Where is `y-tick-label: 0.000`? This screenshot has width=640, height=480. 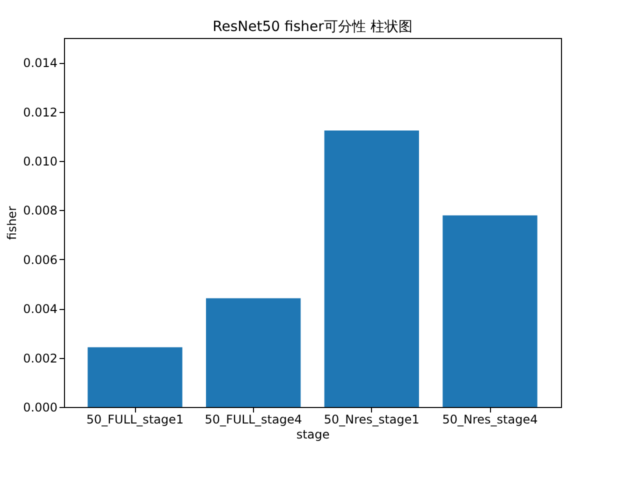 y-tick-label: 0.000 is located at coordinates (40, 407).